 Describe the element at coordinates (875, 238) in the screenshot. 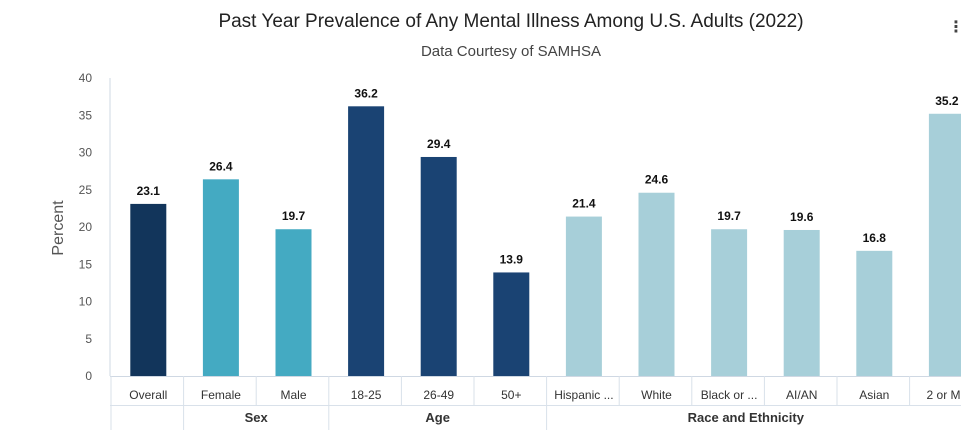

I see `data-label: 16.8` at that location.